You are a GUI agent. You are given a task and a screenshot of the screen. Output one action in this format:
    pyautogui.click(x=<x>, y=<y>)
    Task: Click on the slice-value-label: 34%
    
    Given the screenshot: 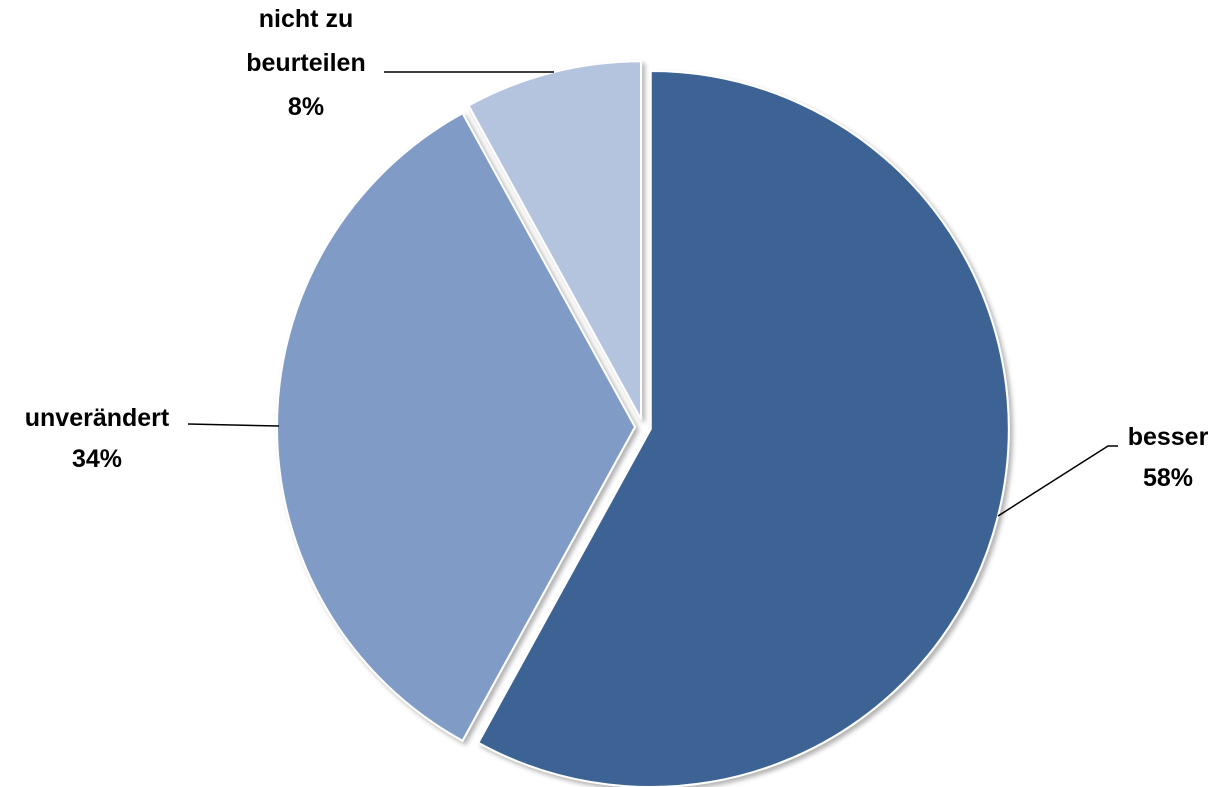 What is the action you would take?
    pyautogui.click(x=97, y=459)
    